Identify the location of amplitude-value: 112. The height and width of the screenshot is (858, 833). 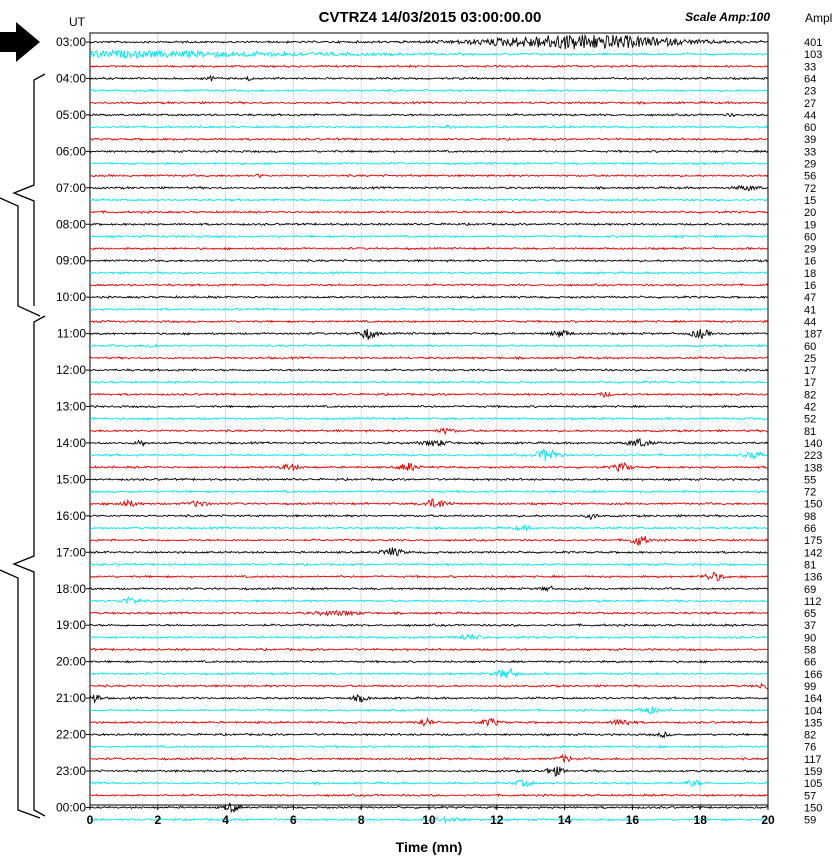
(813, 602).